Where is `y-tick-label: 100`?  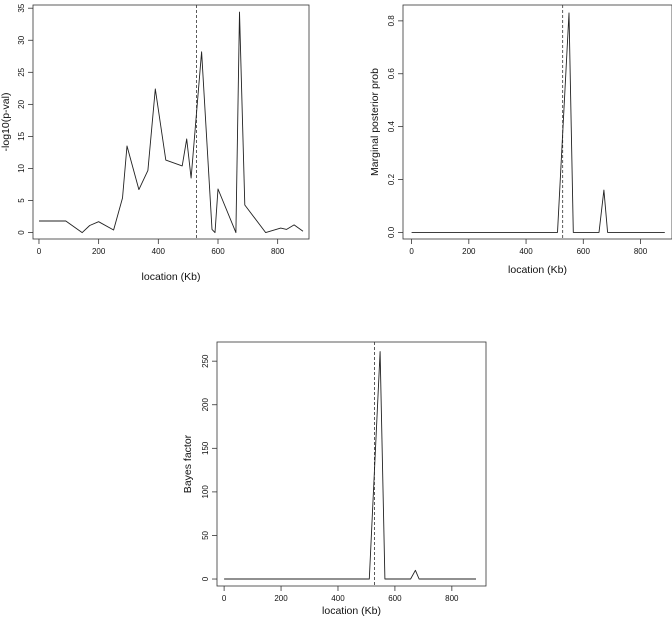
y-tick-label: 100 is located at coordinates (205, 492).